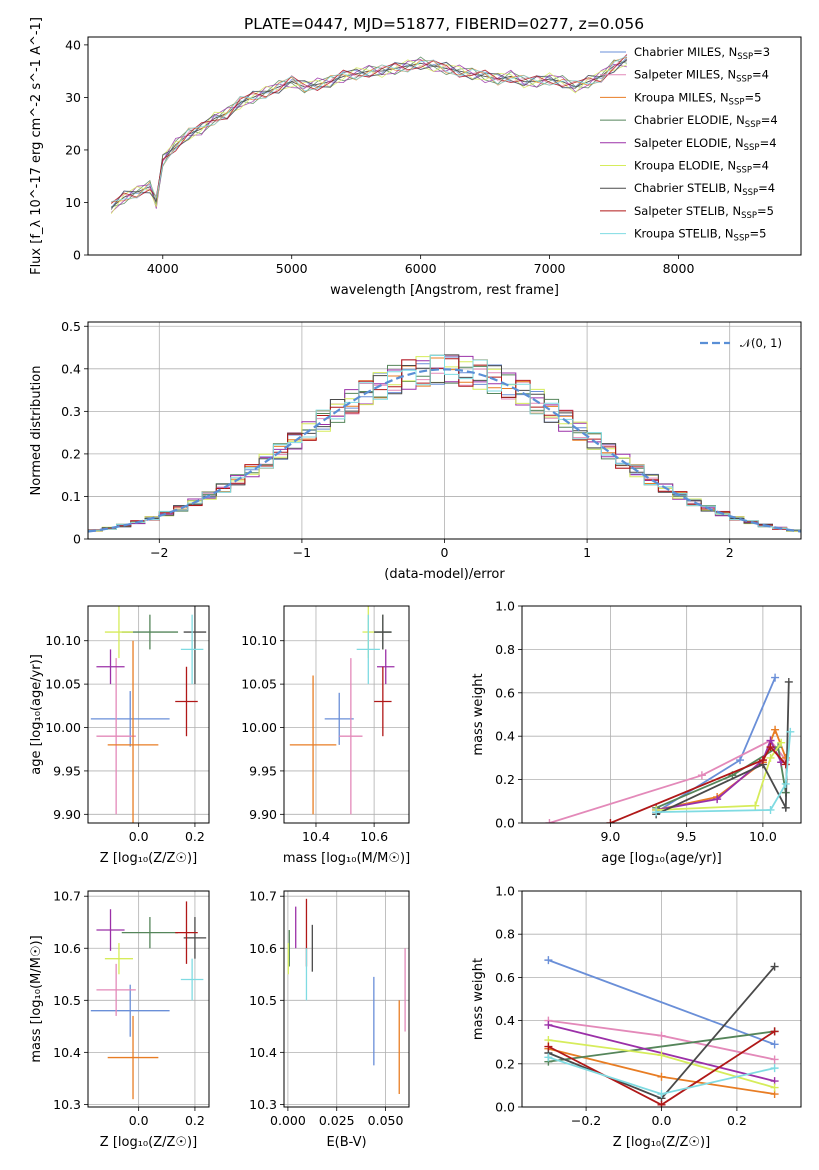 The image size is (819, 1170). Describe the element at coordinates (610, 836) in the screenshot. I see `weight_vs_age-xtick-label-0: 9.0` at that location.